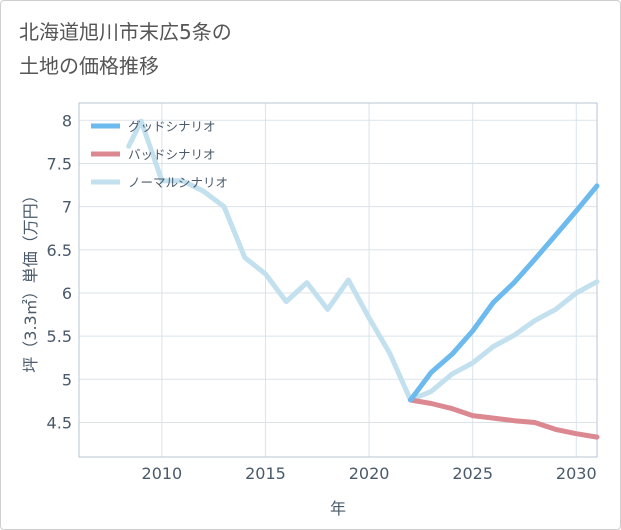 Image resolution: width=621 pixels, height=530 pixels. What do you see at coordinates (67, 379) in the screenshot?
I see `y-tick-label: 5` at bounding box center [67, 379].